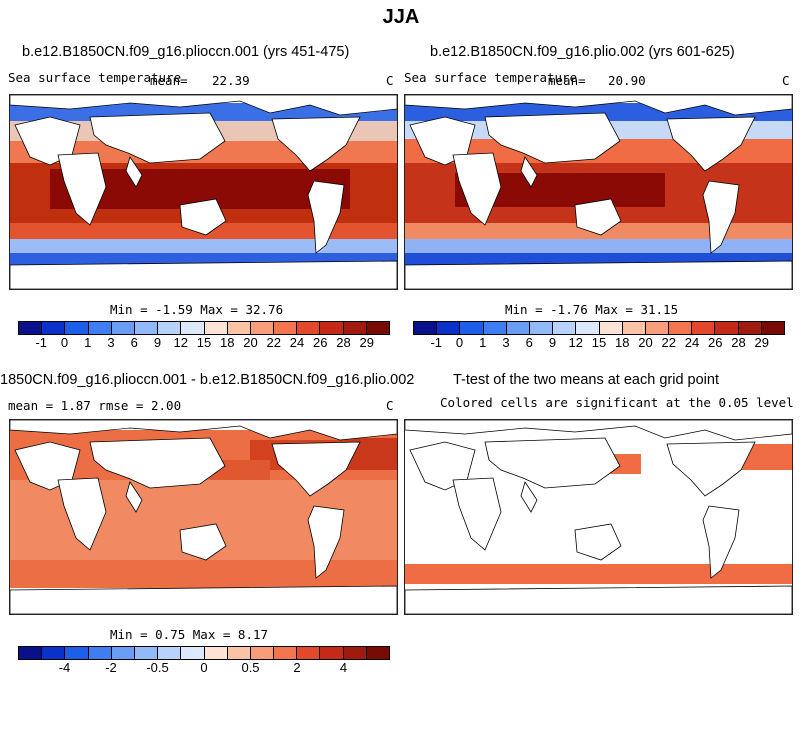 The width and height of the screenshot is (802, 733). What do you see at coordinates (567, 80) in the screenshot?
I see `panel2-mean-label: mean=` at bounding box center [567, 80].